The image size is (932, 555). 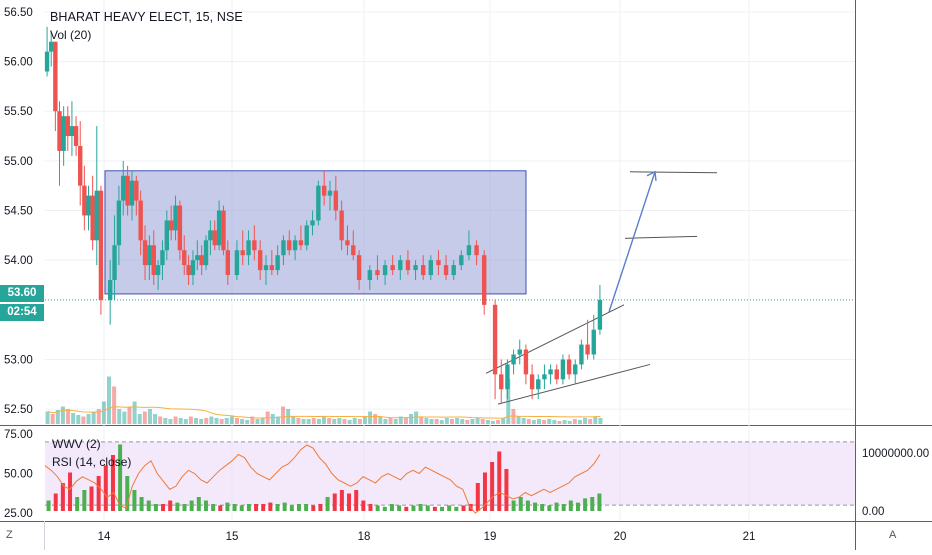 I want to click on wwv-right-tick-label-1: 0.00, so click(x=873, y=512).